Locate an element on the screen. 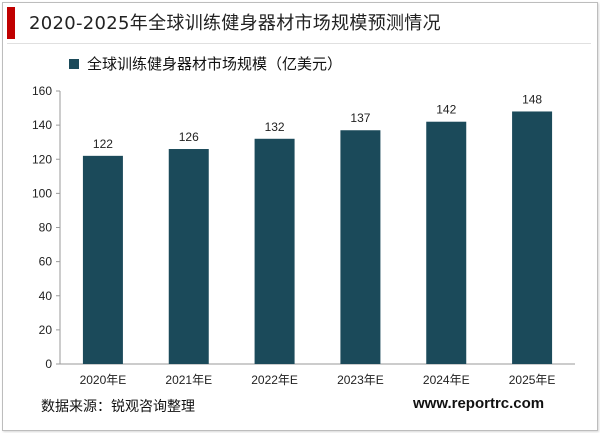 The height and width of the screenshot is (433, 600). x-tick-label: 2025年E is located at coordinates (532, 380).